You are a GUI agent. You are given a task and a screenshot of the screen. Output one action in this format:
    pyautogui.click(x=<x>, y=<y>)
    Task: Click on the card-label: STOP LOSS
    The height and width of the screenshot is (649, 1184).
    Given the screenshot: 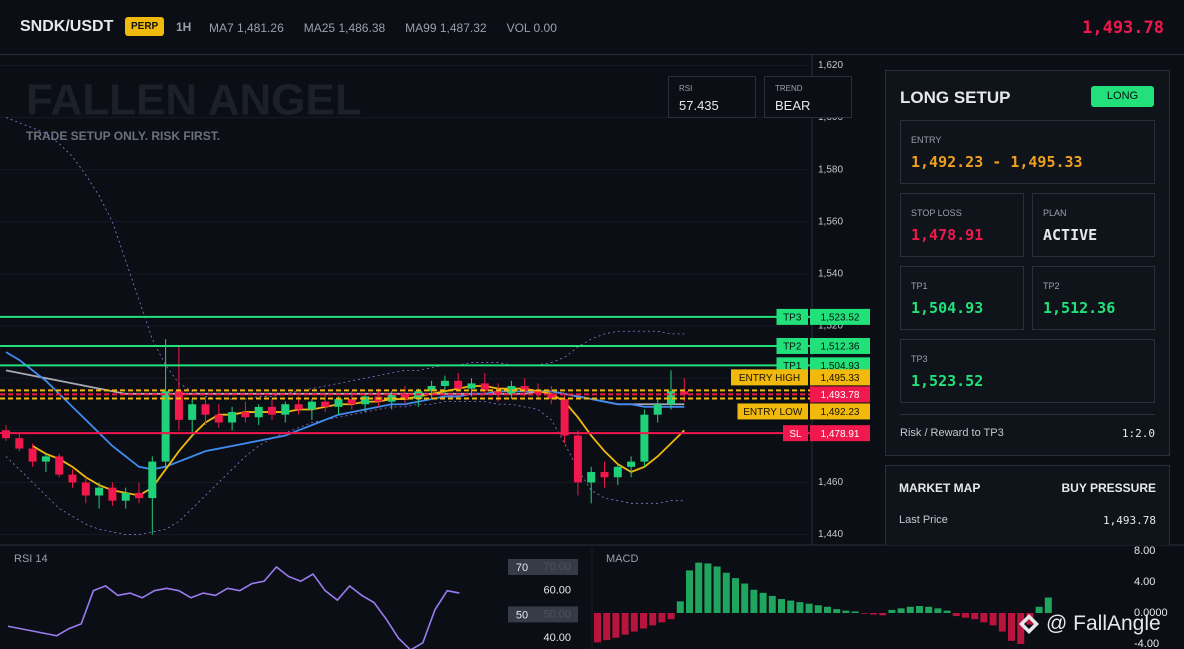 What is the action you would take?
    pyautogui.click(x=936, y=213)
    